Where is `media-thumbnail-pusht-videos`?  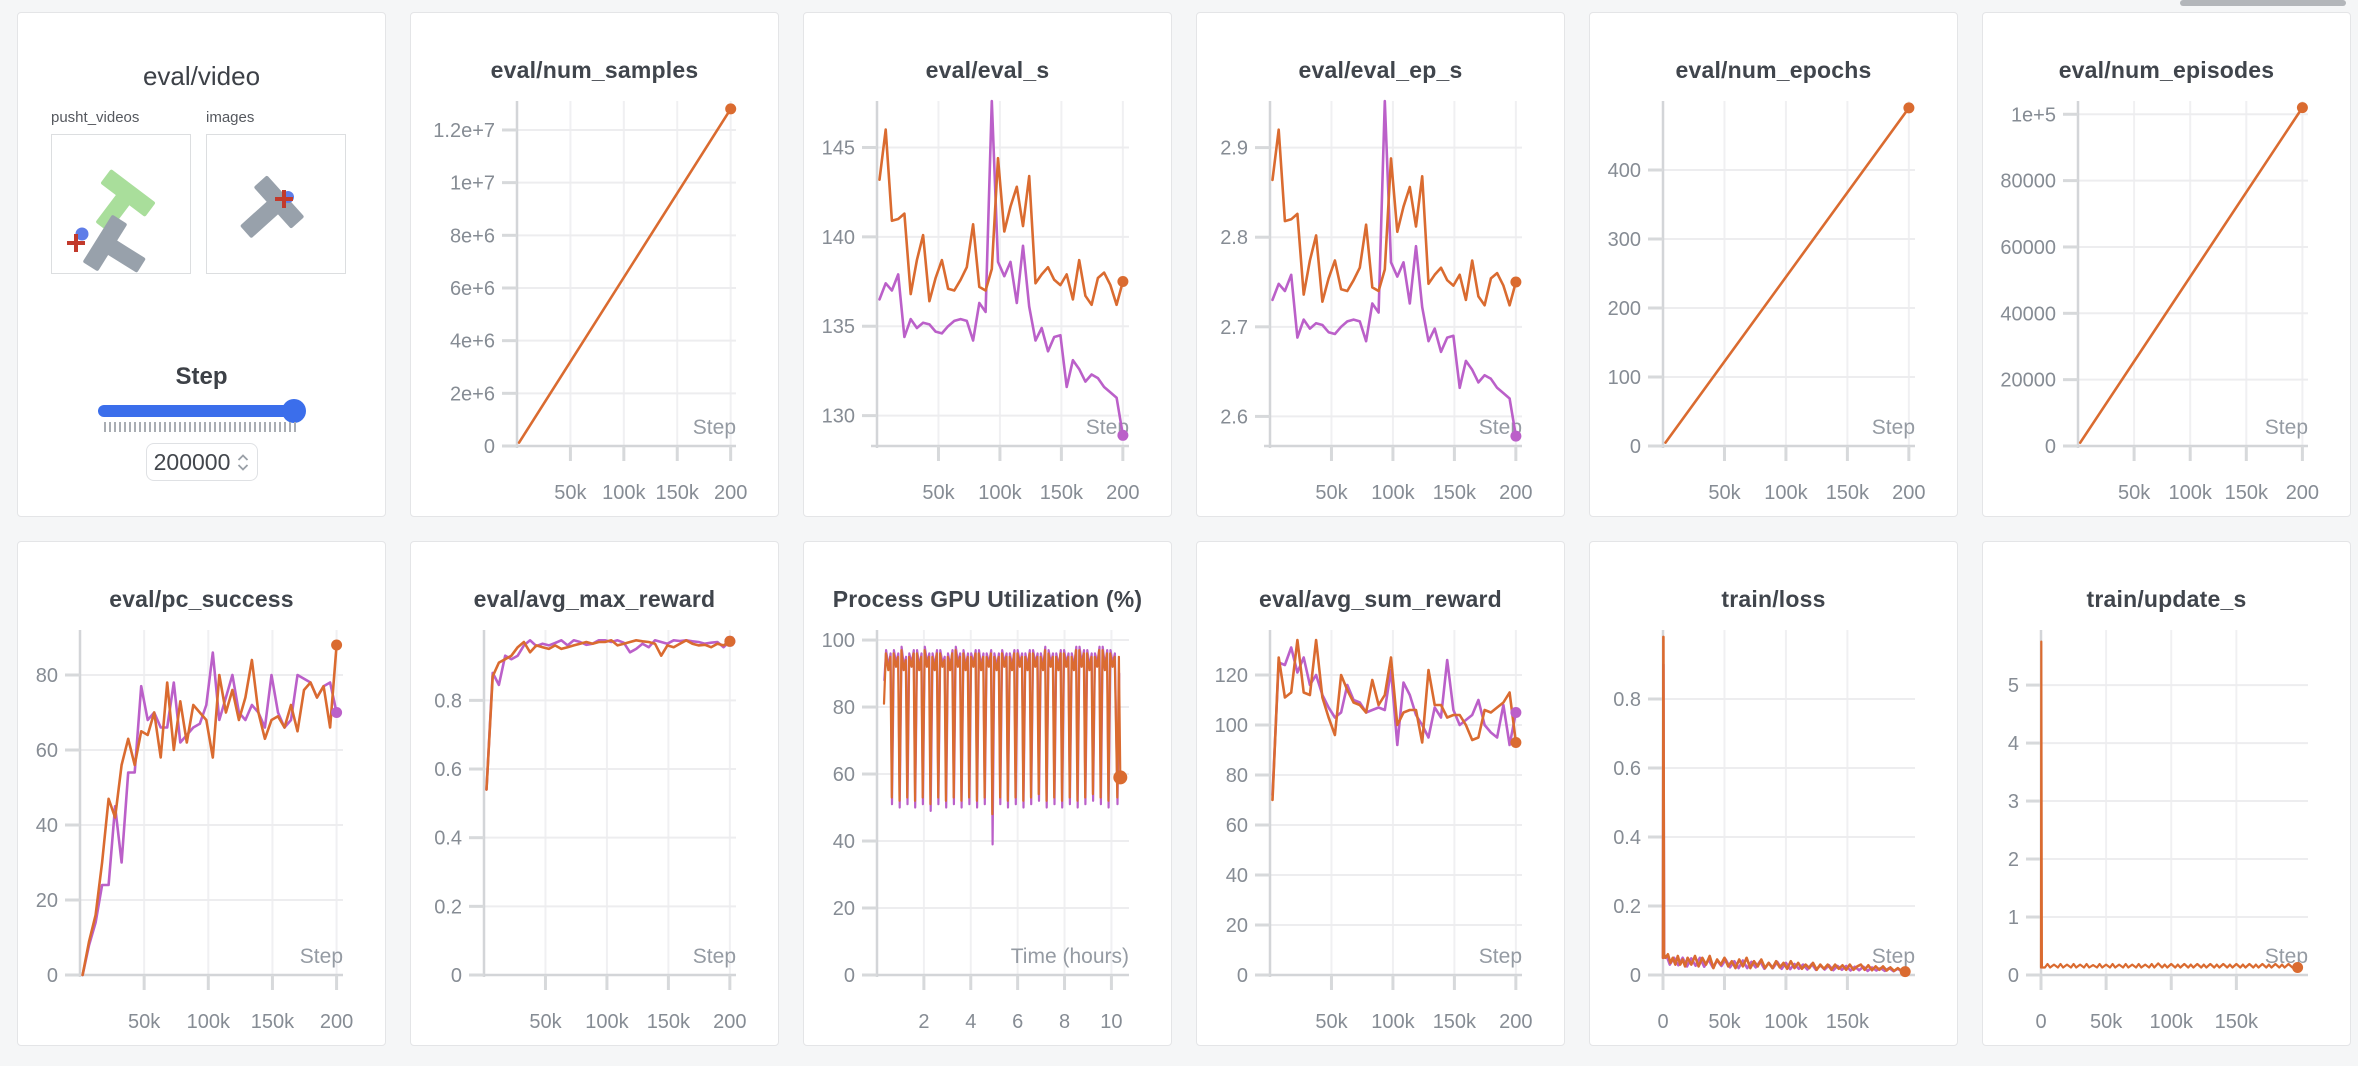 media-thumbnail-pusht-videos is located at coordinates (121, 204).